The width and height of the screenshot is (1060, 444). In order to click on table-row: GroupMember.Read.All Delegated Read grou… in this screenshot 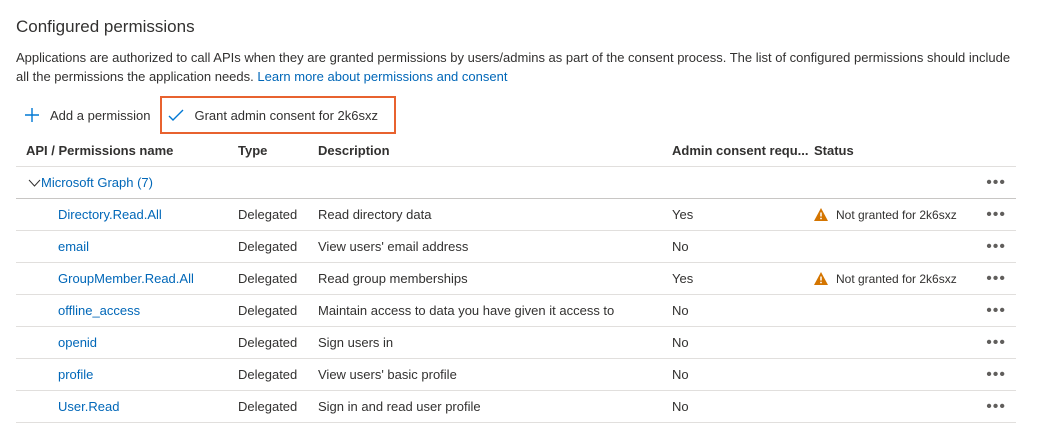, I will do `click(516, 279)`.